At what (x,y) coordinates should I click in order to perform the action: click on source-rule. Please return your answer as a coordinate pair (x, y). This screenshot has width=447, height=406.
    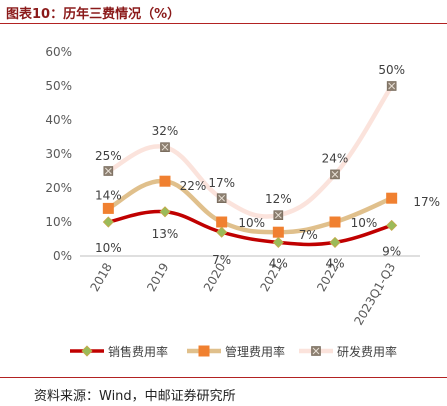
    Looking at the image, I should click on (223, 377).